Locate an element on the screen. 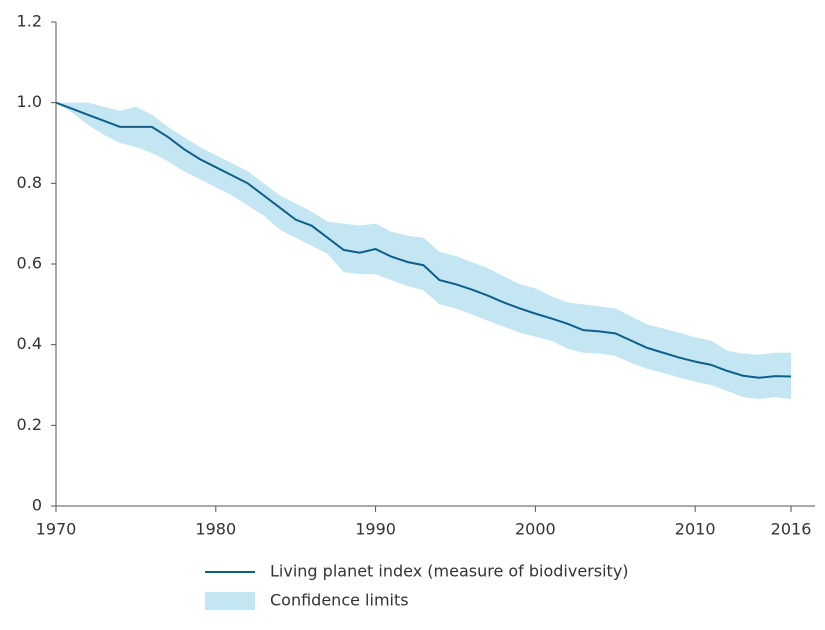 This screenshot has height=630, width=825. x-tick-label: 2016 is located at coordinates (791, 529).